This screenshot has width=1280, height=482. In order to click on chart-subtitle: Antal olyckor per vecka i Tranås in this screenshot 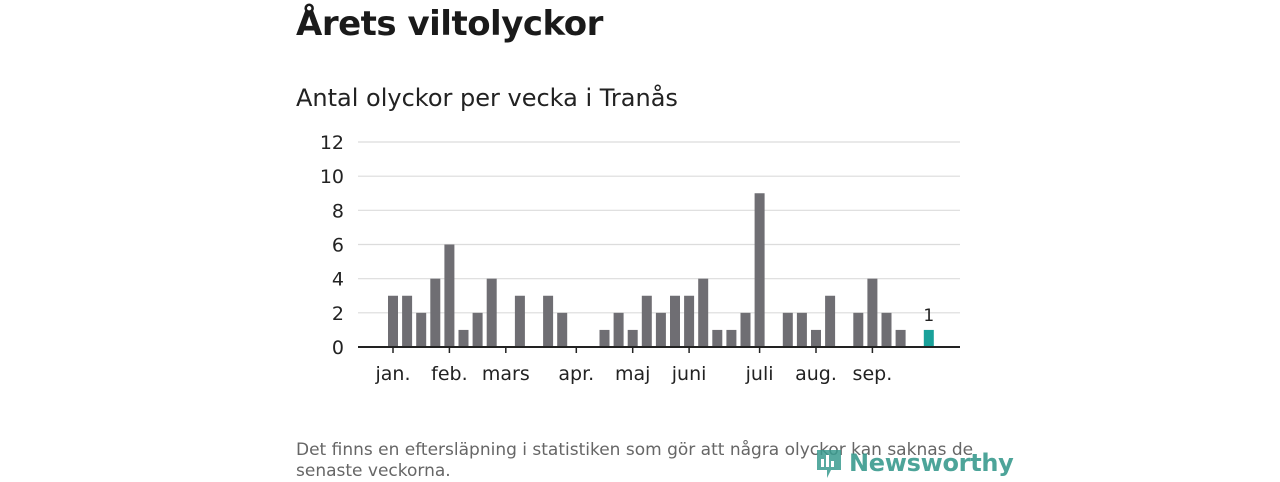, I will do `click(487, 98)`.